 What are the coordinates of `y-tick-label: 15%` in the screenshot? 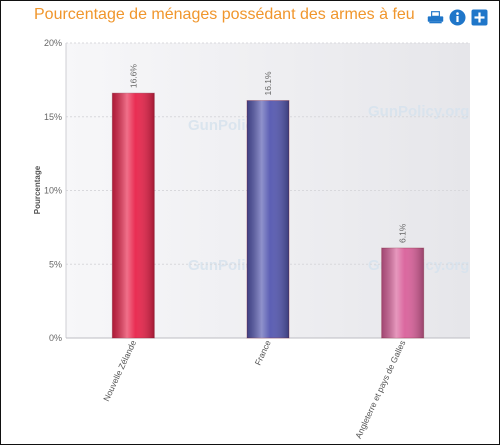 It's located at (53, 117).